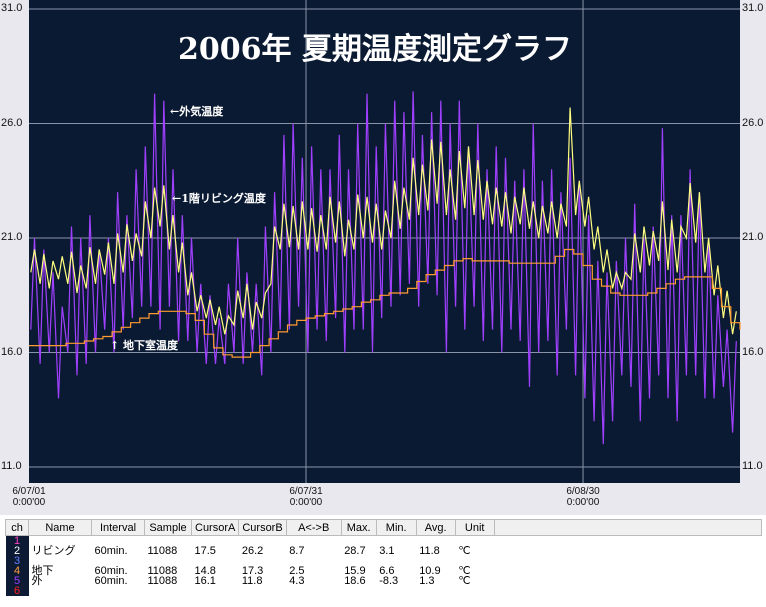  Describe the element at coordinates (60, 527) in the screenshot. I see `column-header: Name` at that location.